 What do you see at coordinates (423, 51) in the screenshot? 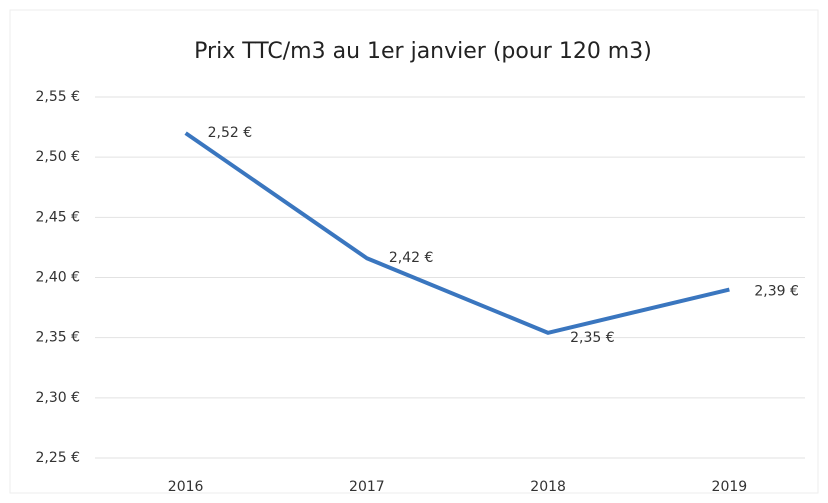
I see `chart-title: Prix TTC/m3 au 1er janvier (pour 120 m3)` at bounding box center [423, 51].